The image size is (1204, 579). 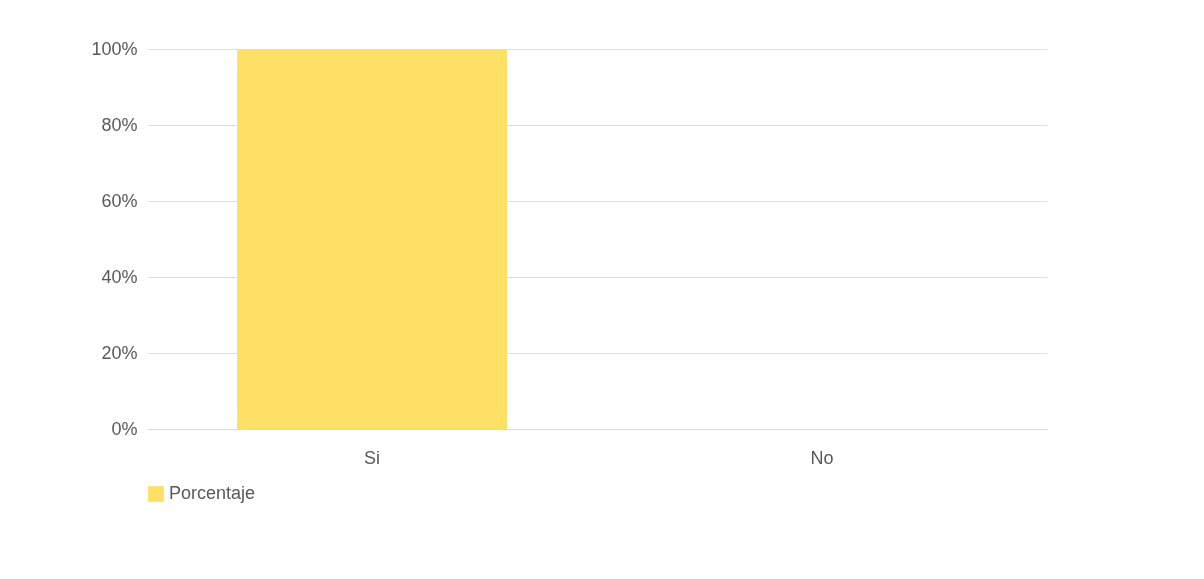 What do you see at coordinates (124, 428) in the screenshot?
I see `y-tick-label: 0%` at bounding box center [124, 428].